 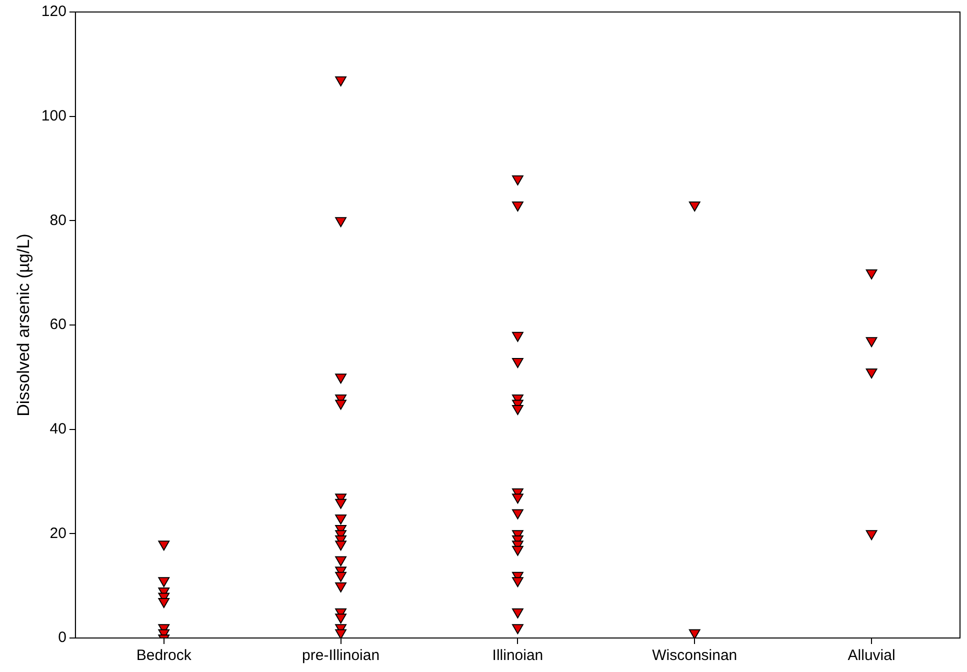 What do you see at coordinates (62, 637) in the screenshot?
I see `y-tick-label: 0` at bounding box center [62, 637].